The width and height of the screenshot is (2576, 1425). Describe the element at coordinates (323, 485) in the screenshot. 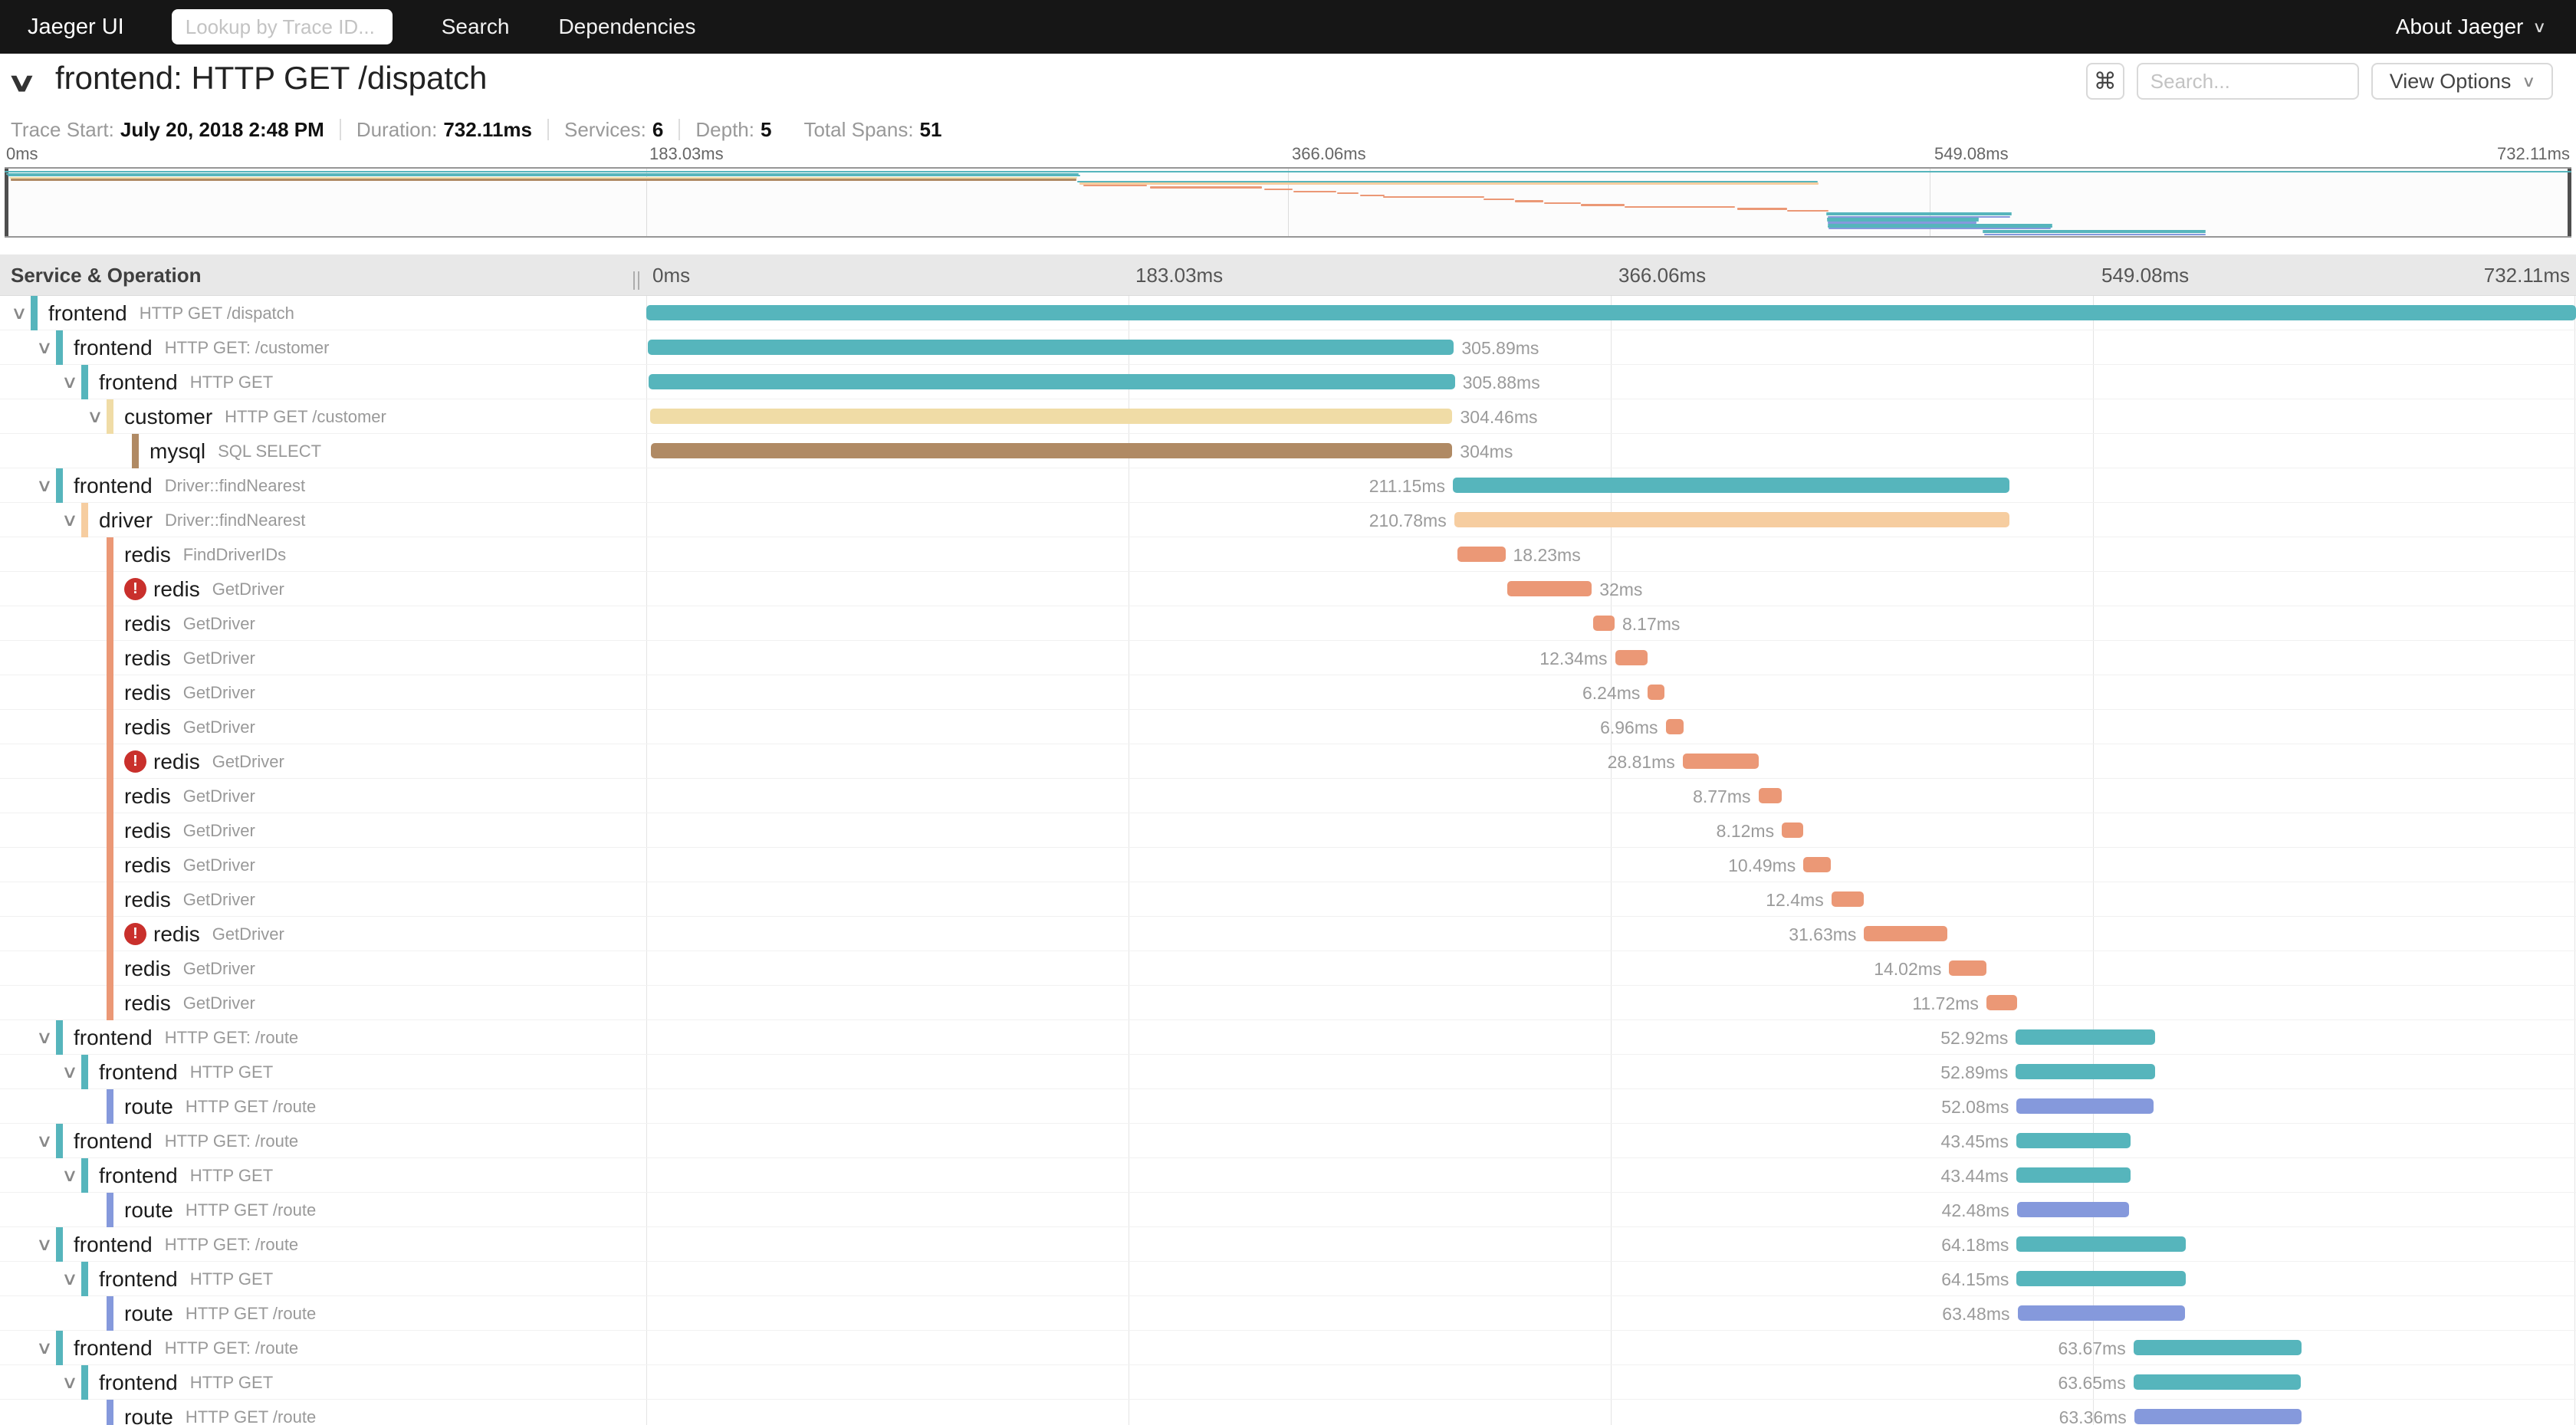

I see `span-name-cell: ∨ frontend Driver::findNearest` at that location.